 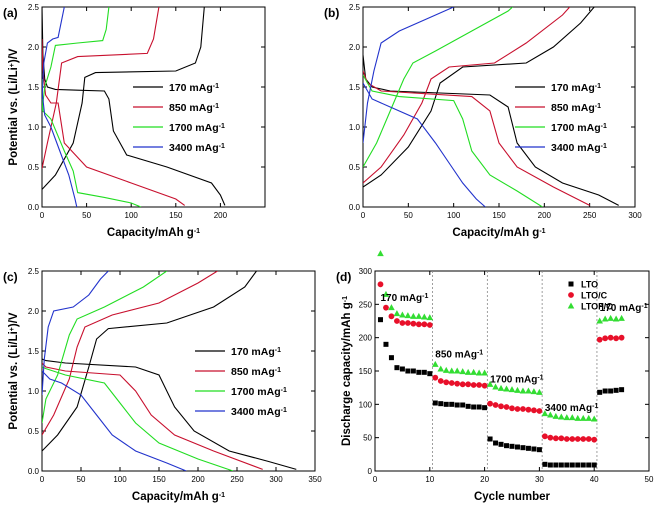 What do you see at coordinates (517, 380) in the screenshot?
I see `rate-annotation: 1700 mAg-1` at bounding box center [517, 380].